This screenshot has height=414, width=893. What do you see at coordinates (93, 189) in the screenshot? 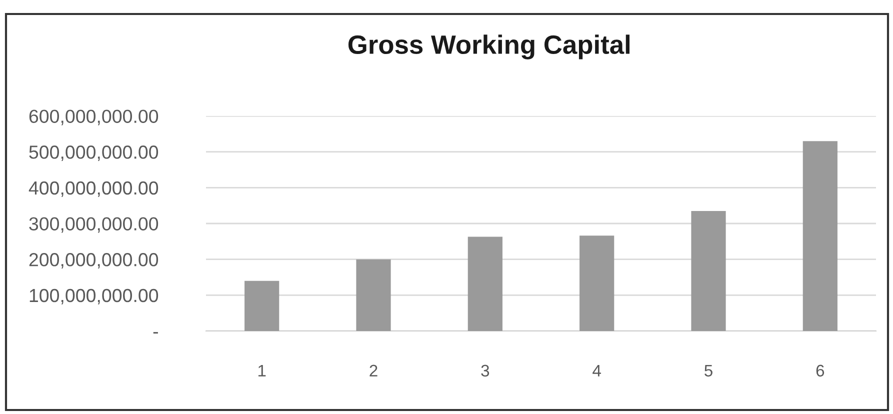
I see `y-tick-label: 400,000,000.00` at bounding box center [93, 189].